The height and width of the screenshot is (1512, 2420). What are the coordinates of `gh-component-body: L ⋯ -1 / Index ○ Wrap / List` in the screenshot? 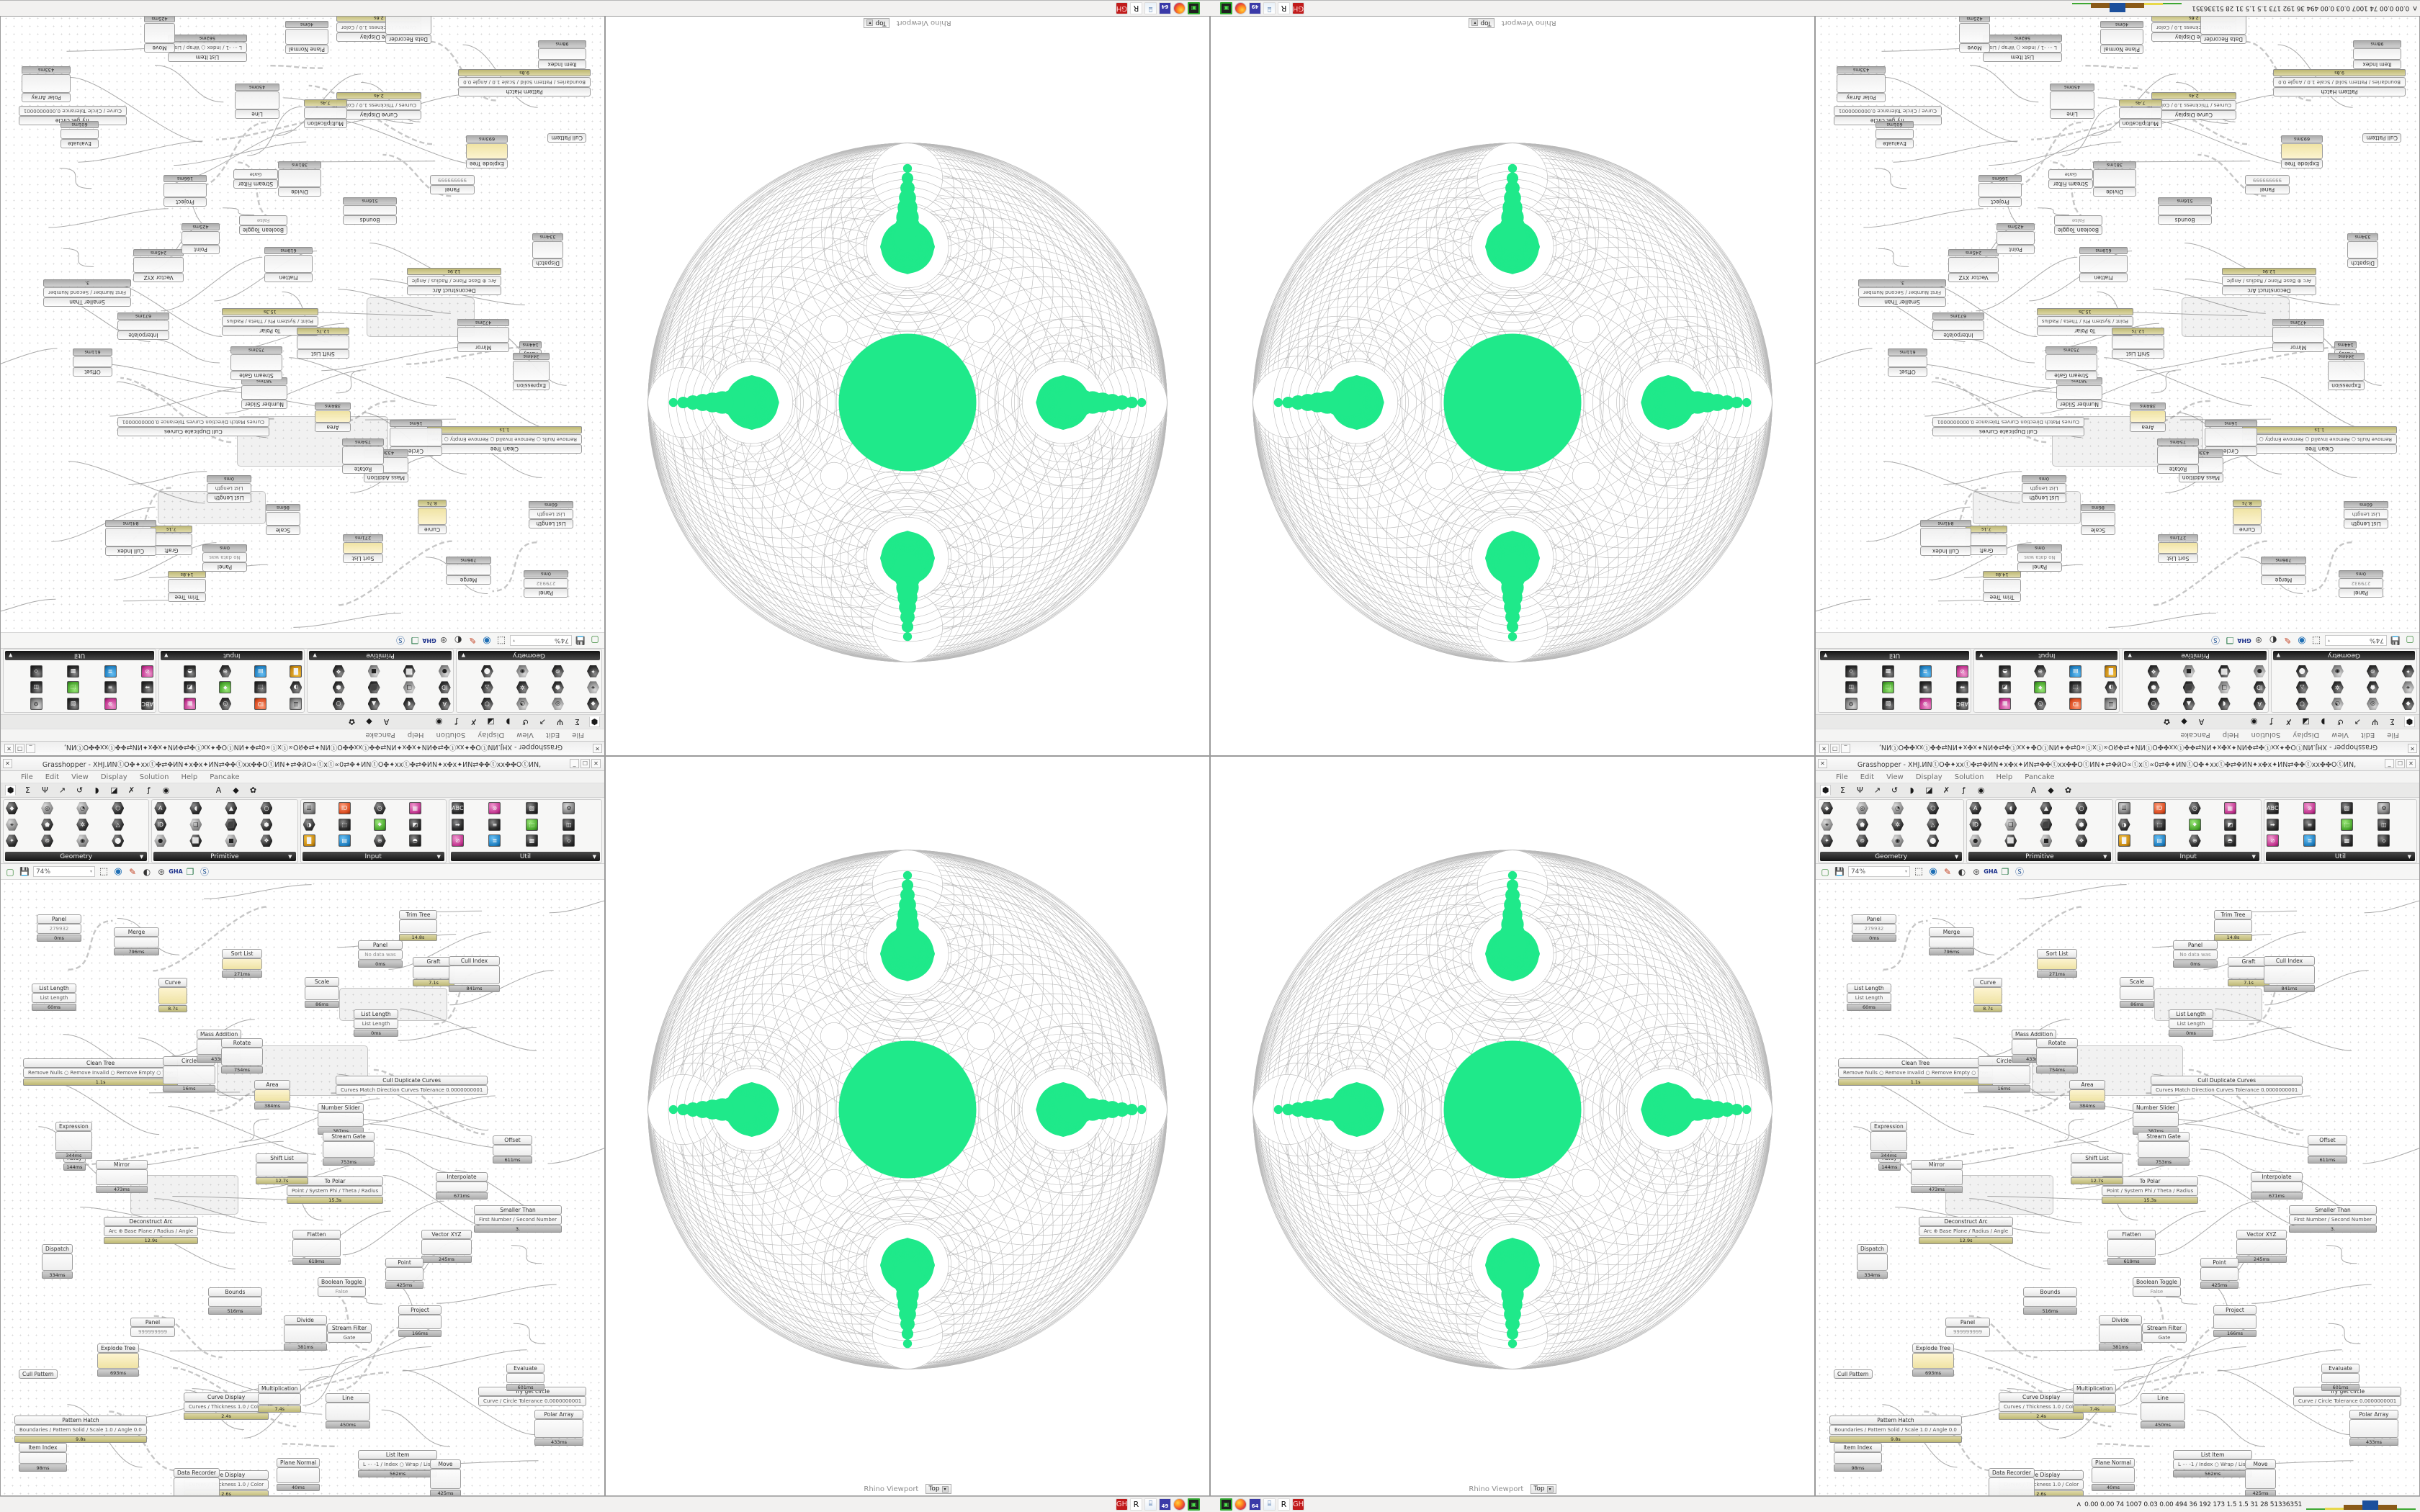 It's located at (2022, 47).